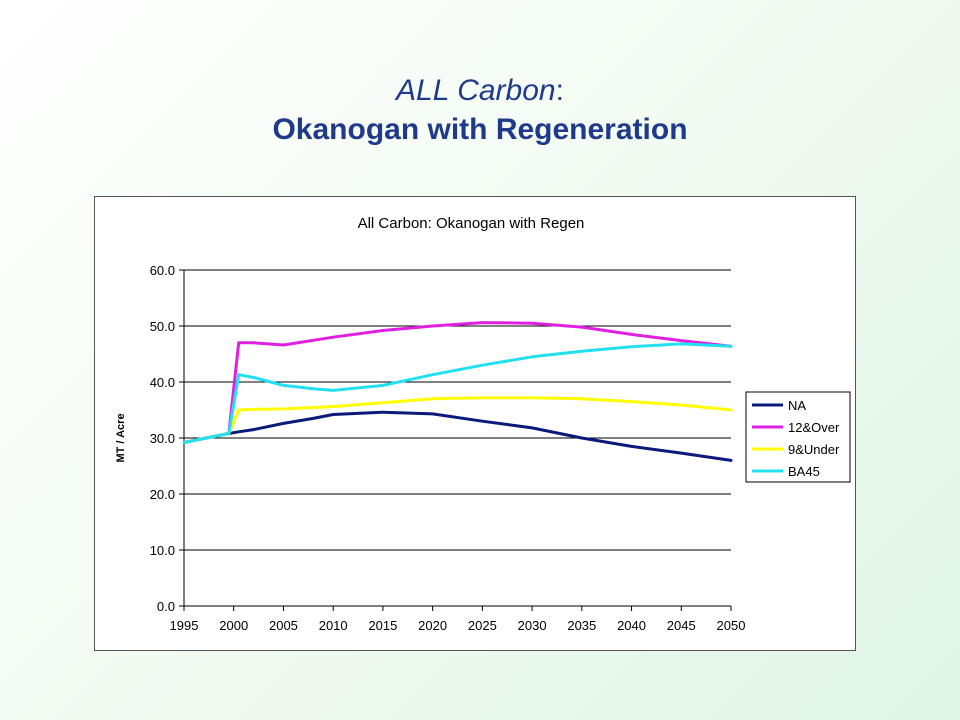 The image size is (960, 720). I want to click on series-line-12-over, so click(457, 382).